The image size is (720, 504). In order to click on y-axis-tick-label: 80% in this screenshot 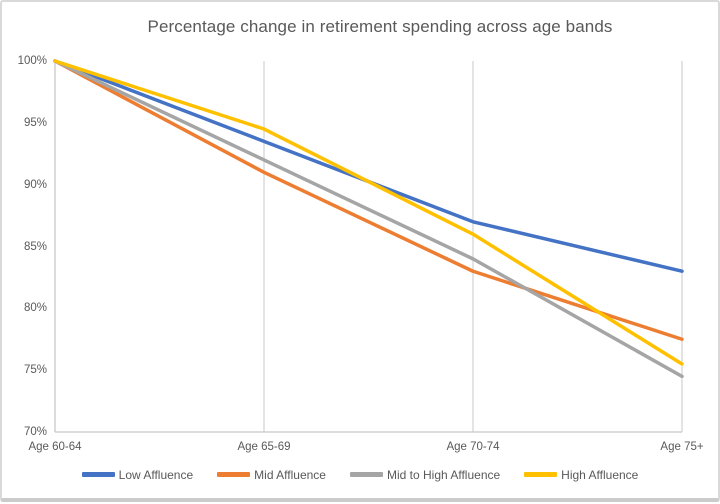, I will do `click(35, 308)`.